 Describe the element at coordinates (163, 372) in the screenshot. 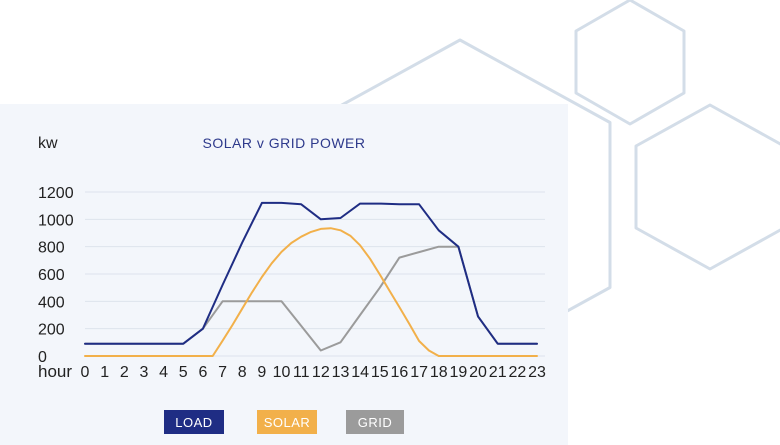

I see `x-tick-label: 4` at that location.